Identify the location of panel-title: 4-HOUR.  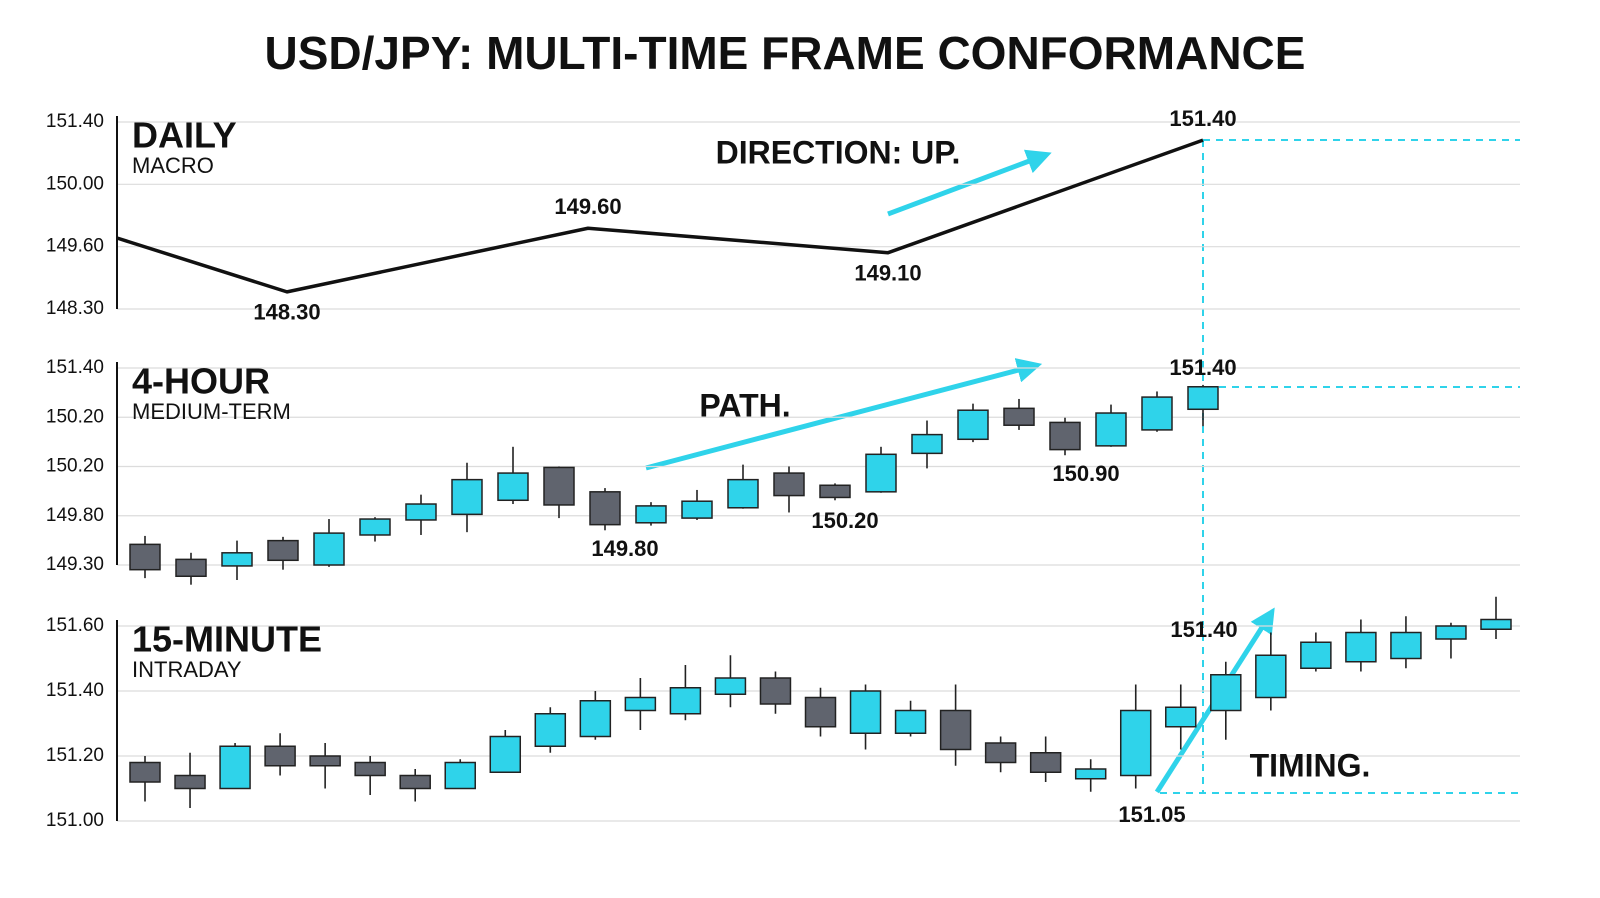
(201, 381).